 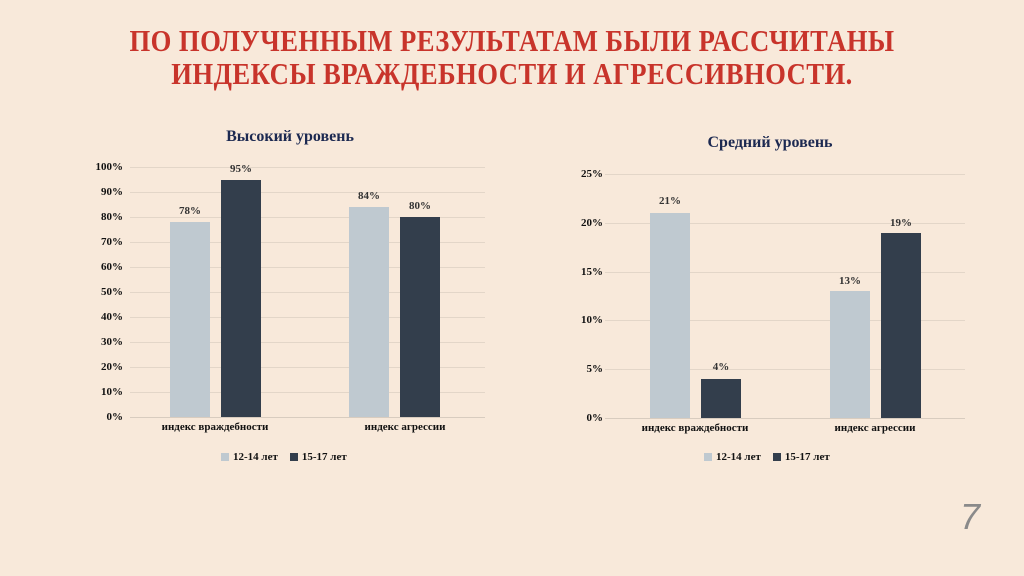 I want to click on y-tick-label: 5%, so click(x=595, y=369).